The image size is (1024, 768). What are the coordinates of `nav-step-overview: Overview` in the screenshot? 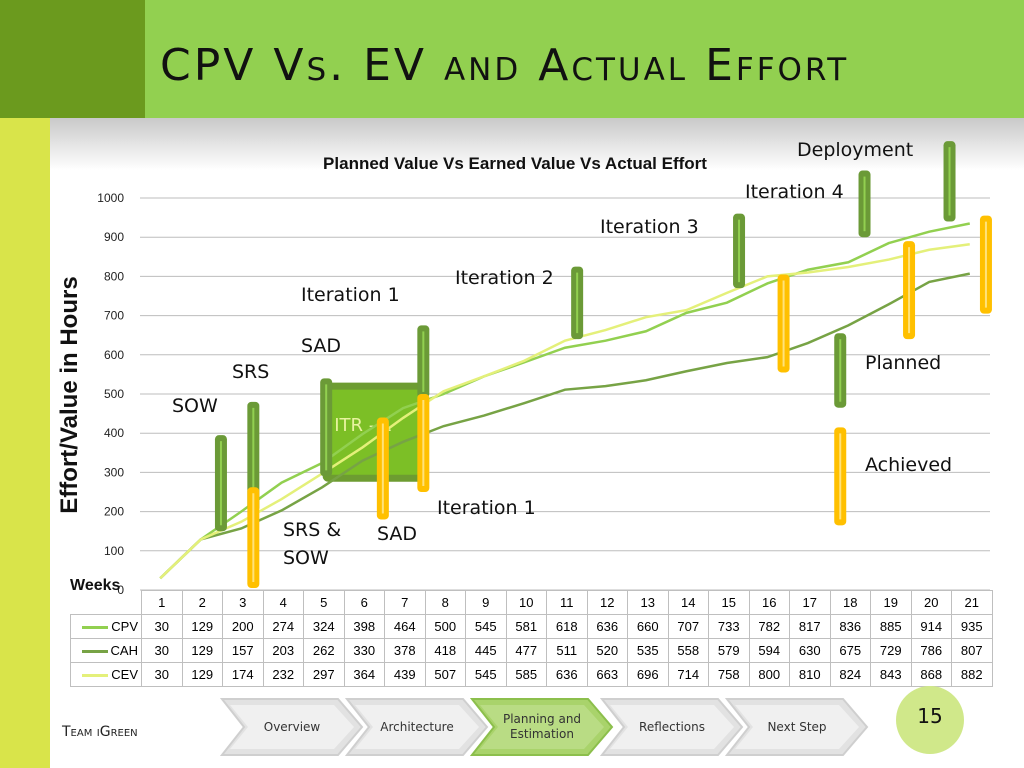 It's located at (292, 727).